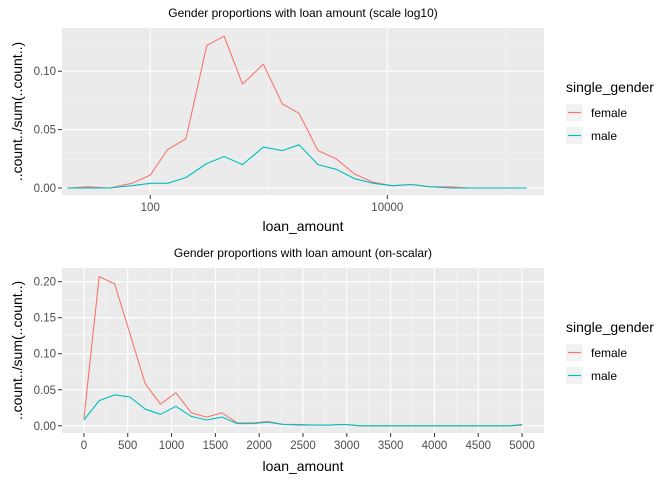 The image size is (672, 480). Describe the element at coordinates (127, 446) in the screenshot. I see `x-tick-label: 500` at that location.